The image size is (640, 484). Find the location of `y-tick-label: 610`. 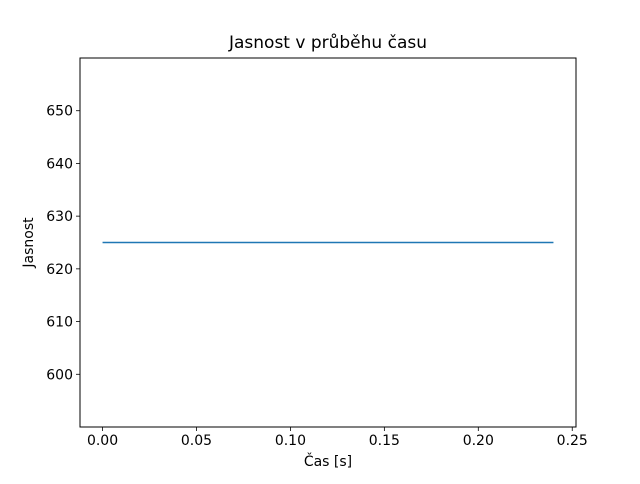

y-tick-label: 610 is located at coordinates (59, 323).